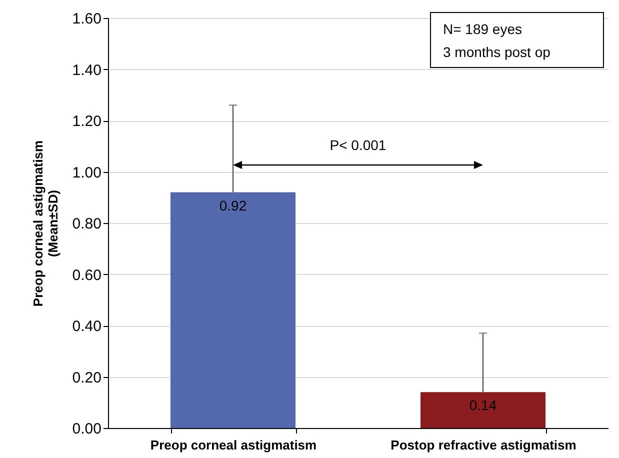 The image size is (619, 458). What do you see at coordinates (87, 224) in the screenshot?
I see `y-tick-label: 0.80` at bounding box center [87, 224].